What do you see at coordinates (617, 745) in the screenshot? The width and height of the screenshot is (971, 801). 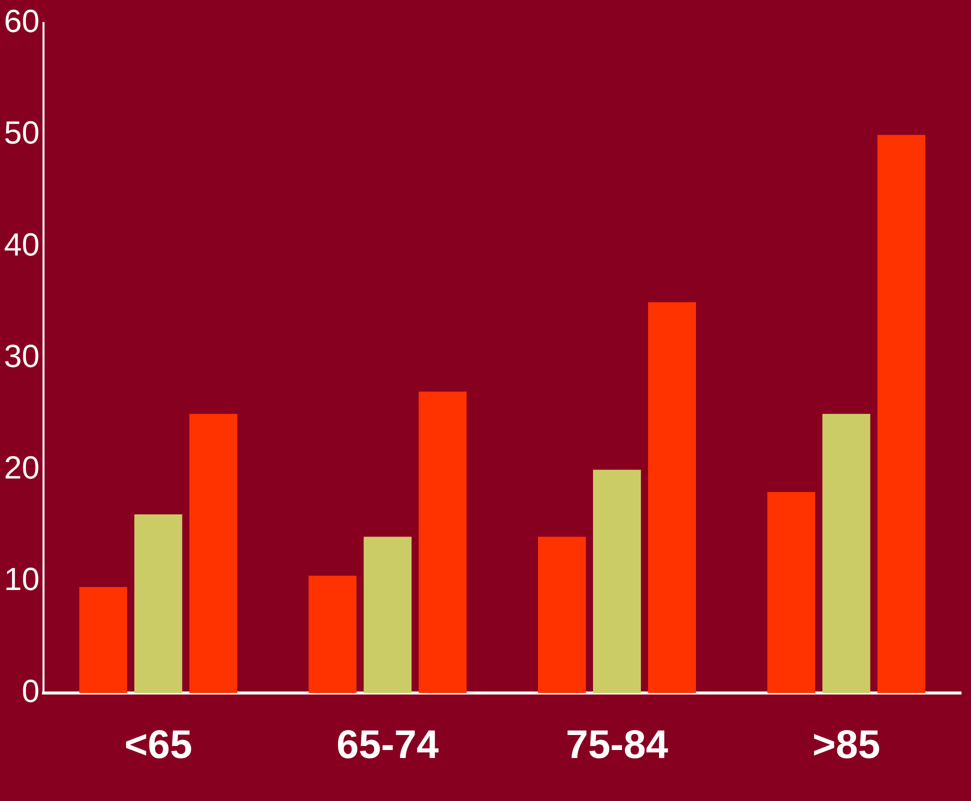 I see `x-tick-label: 75-84` at bounding box center [617, 745].